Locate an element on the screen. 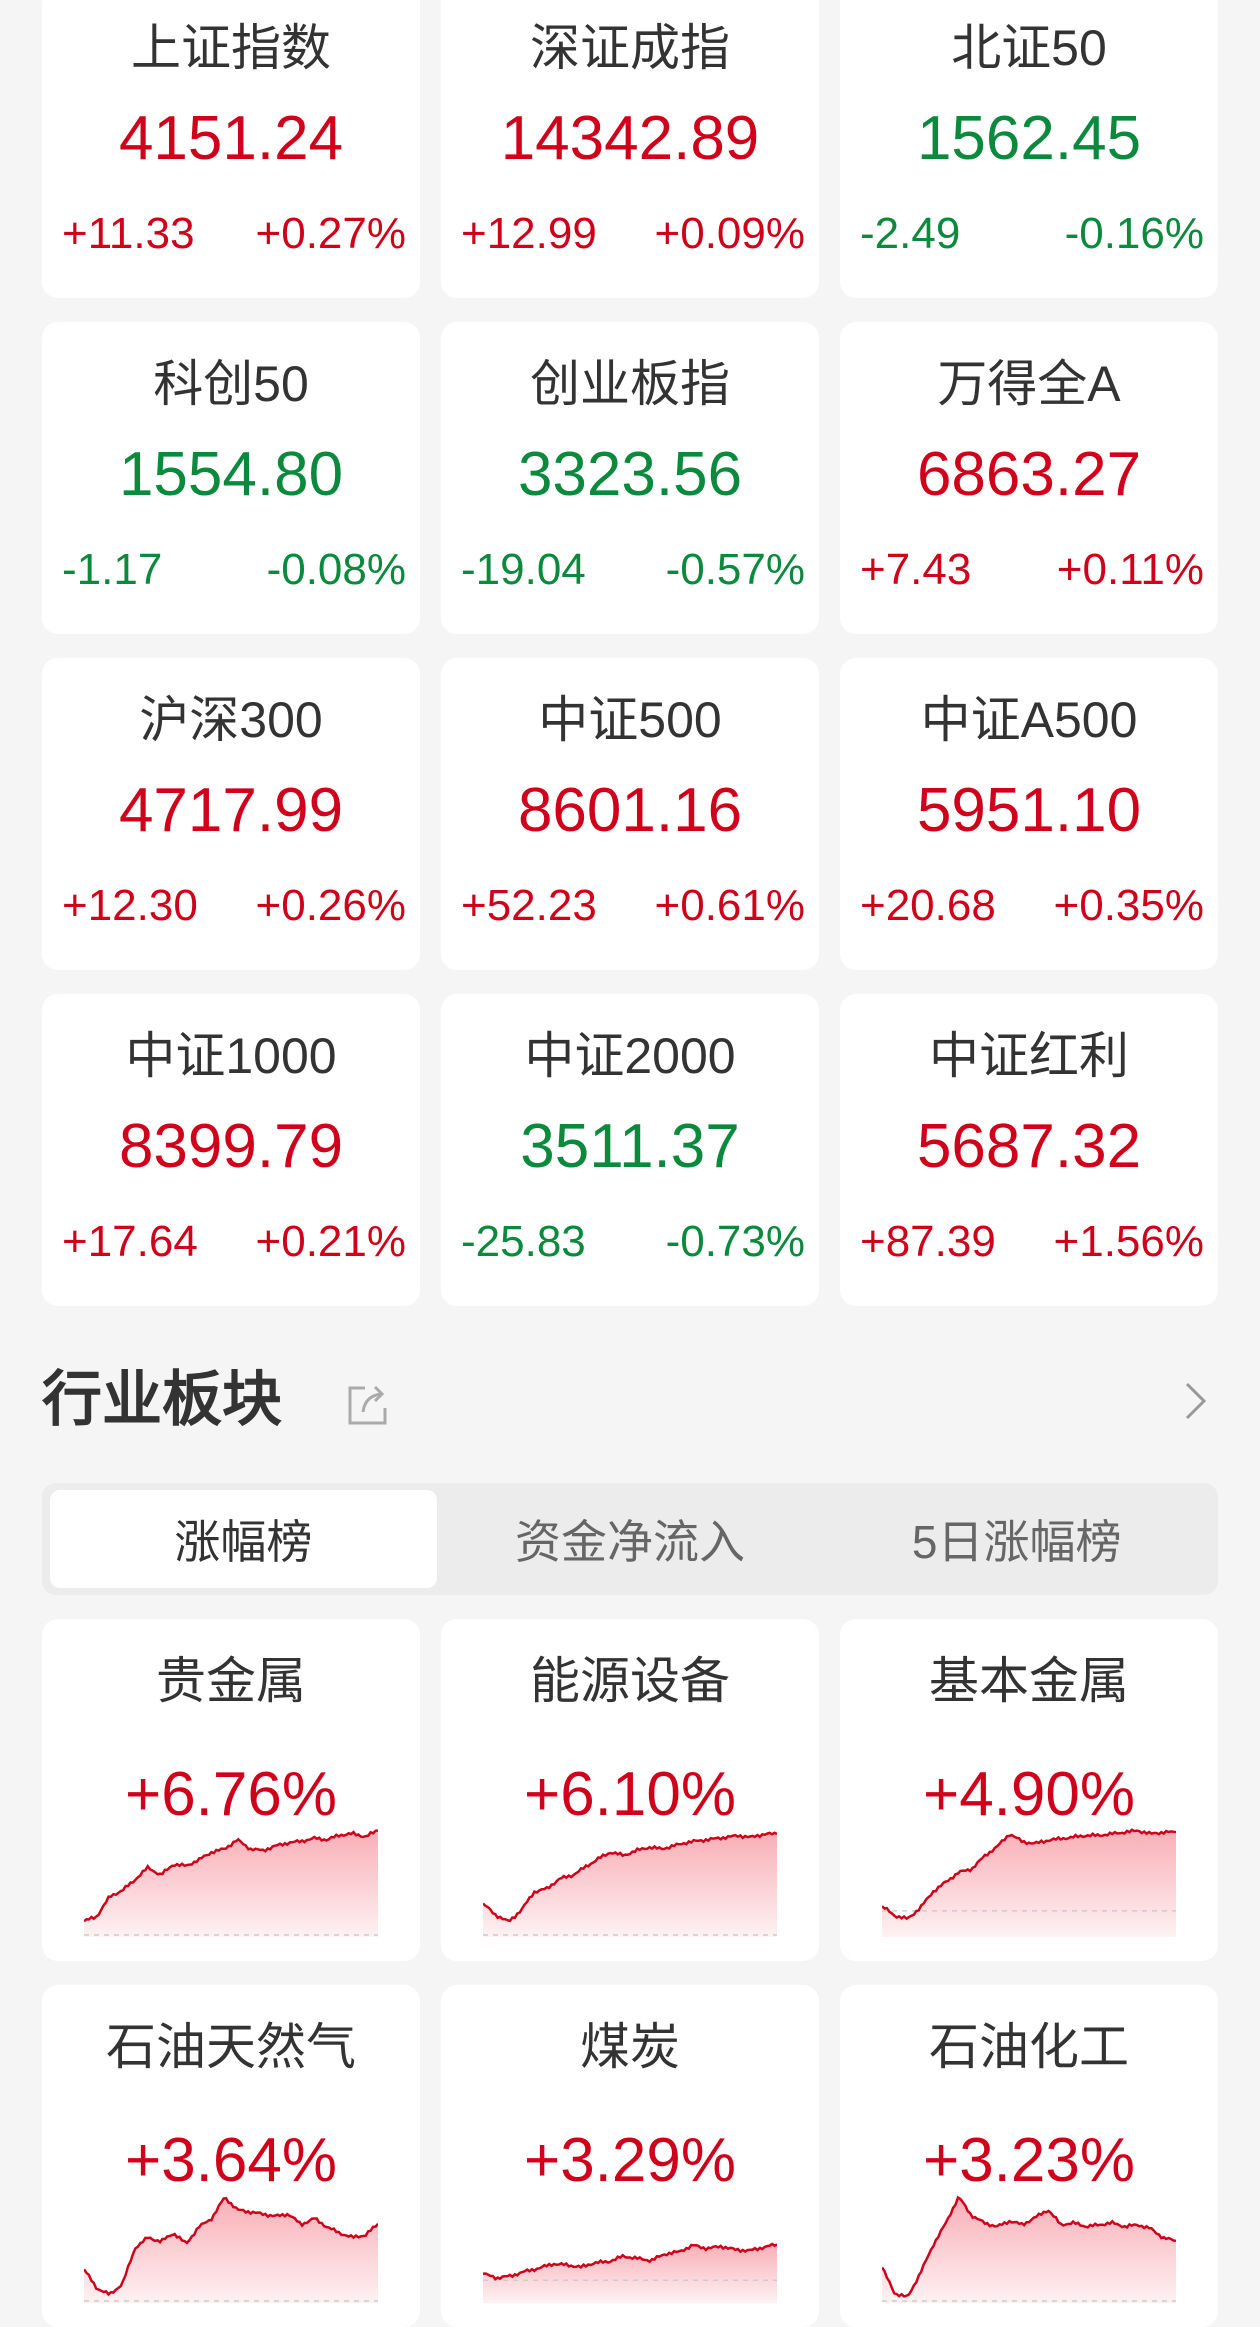 The image size is (1260, 2327). index-card: 沪深300 4717.99 +12.30 +0.26% is located at coordinates (231, 814).